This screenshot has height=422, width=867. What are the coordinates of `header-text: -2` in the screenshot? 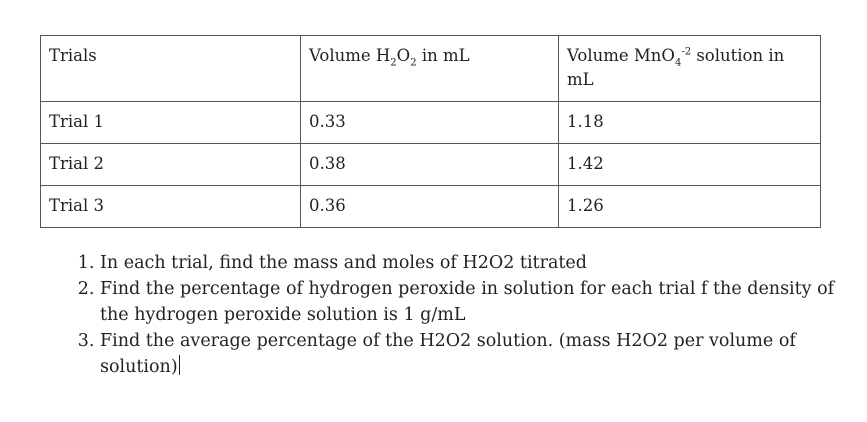 It's located at (686, 52).